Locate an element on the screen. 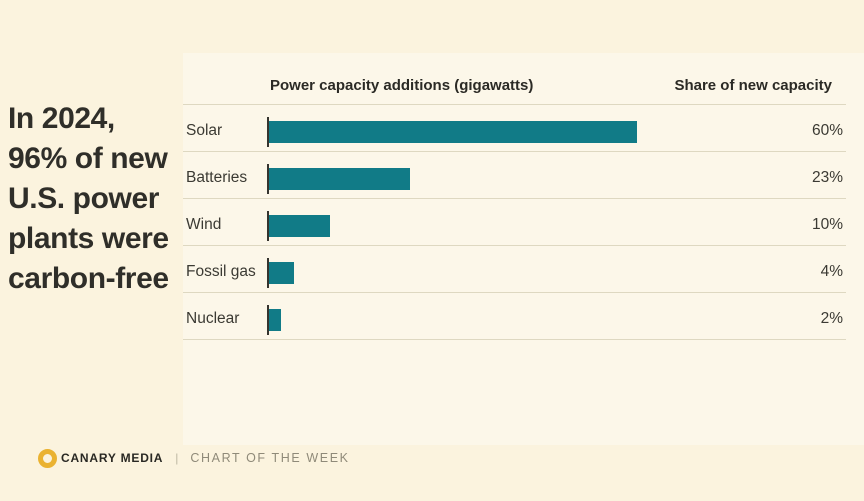 Image resolution: width=864 pixels, height=501 pixels. value-axis-header: Power capacity additions (gigawatts) is located at coordinates (402, 85).